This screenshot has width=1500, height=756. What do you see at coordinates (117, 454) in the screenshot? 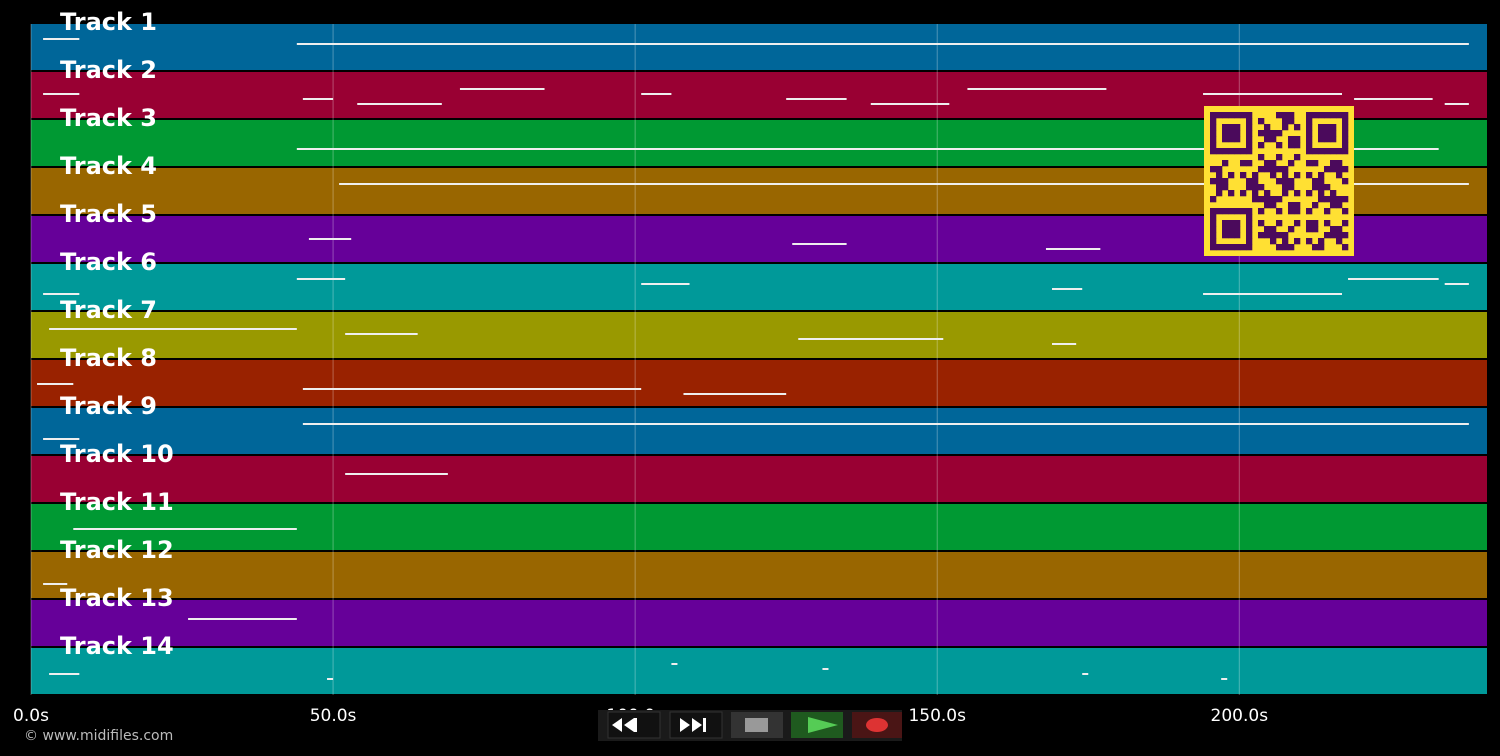
I see `track-label: Track 10` at bounding box center [117, 454].